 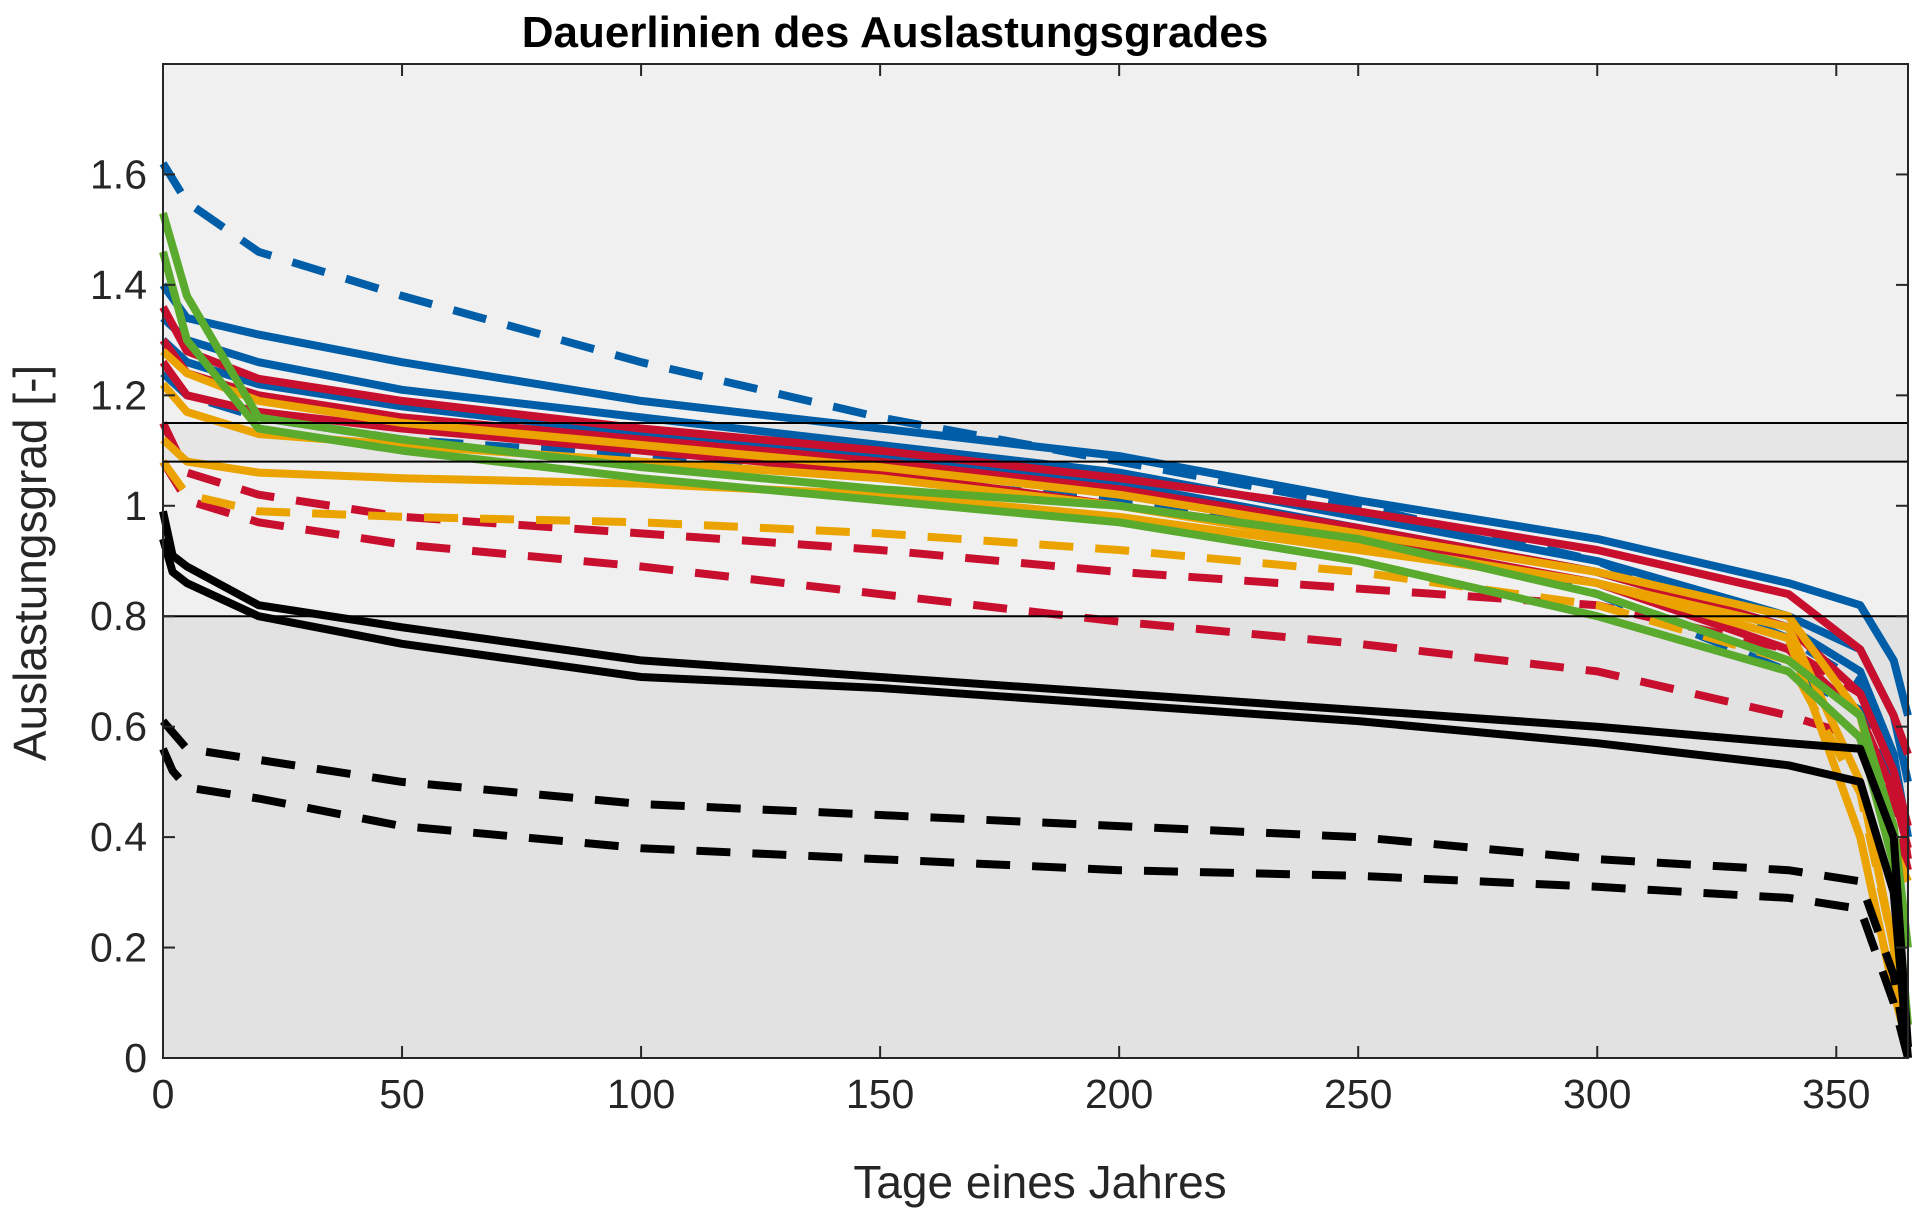 I want to click on x-tick-label: 0, so click(x=163, y=1094).